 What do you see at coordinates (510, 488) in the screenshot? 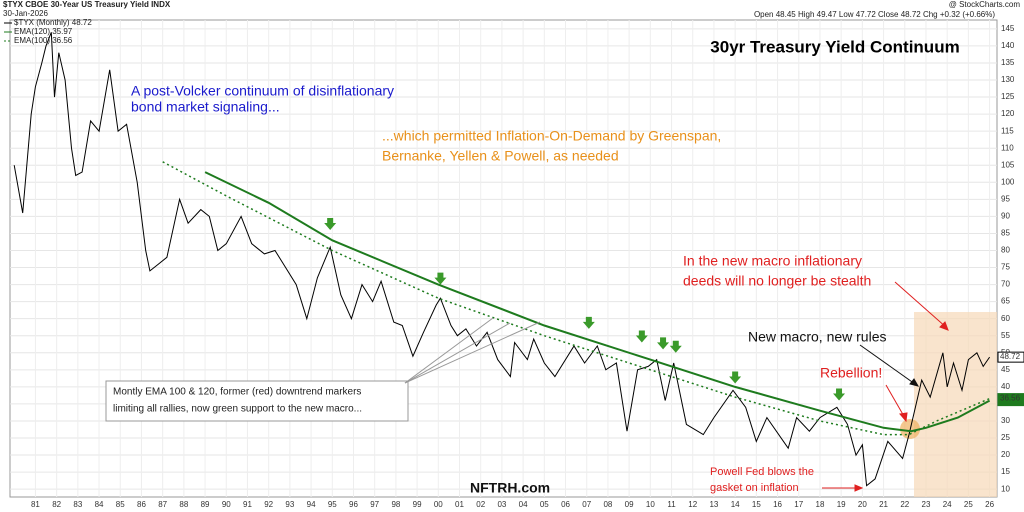
I see `annotation: NFTRH.com` at bounding box center [510, 488].